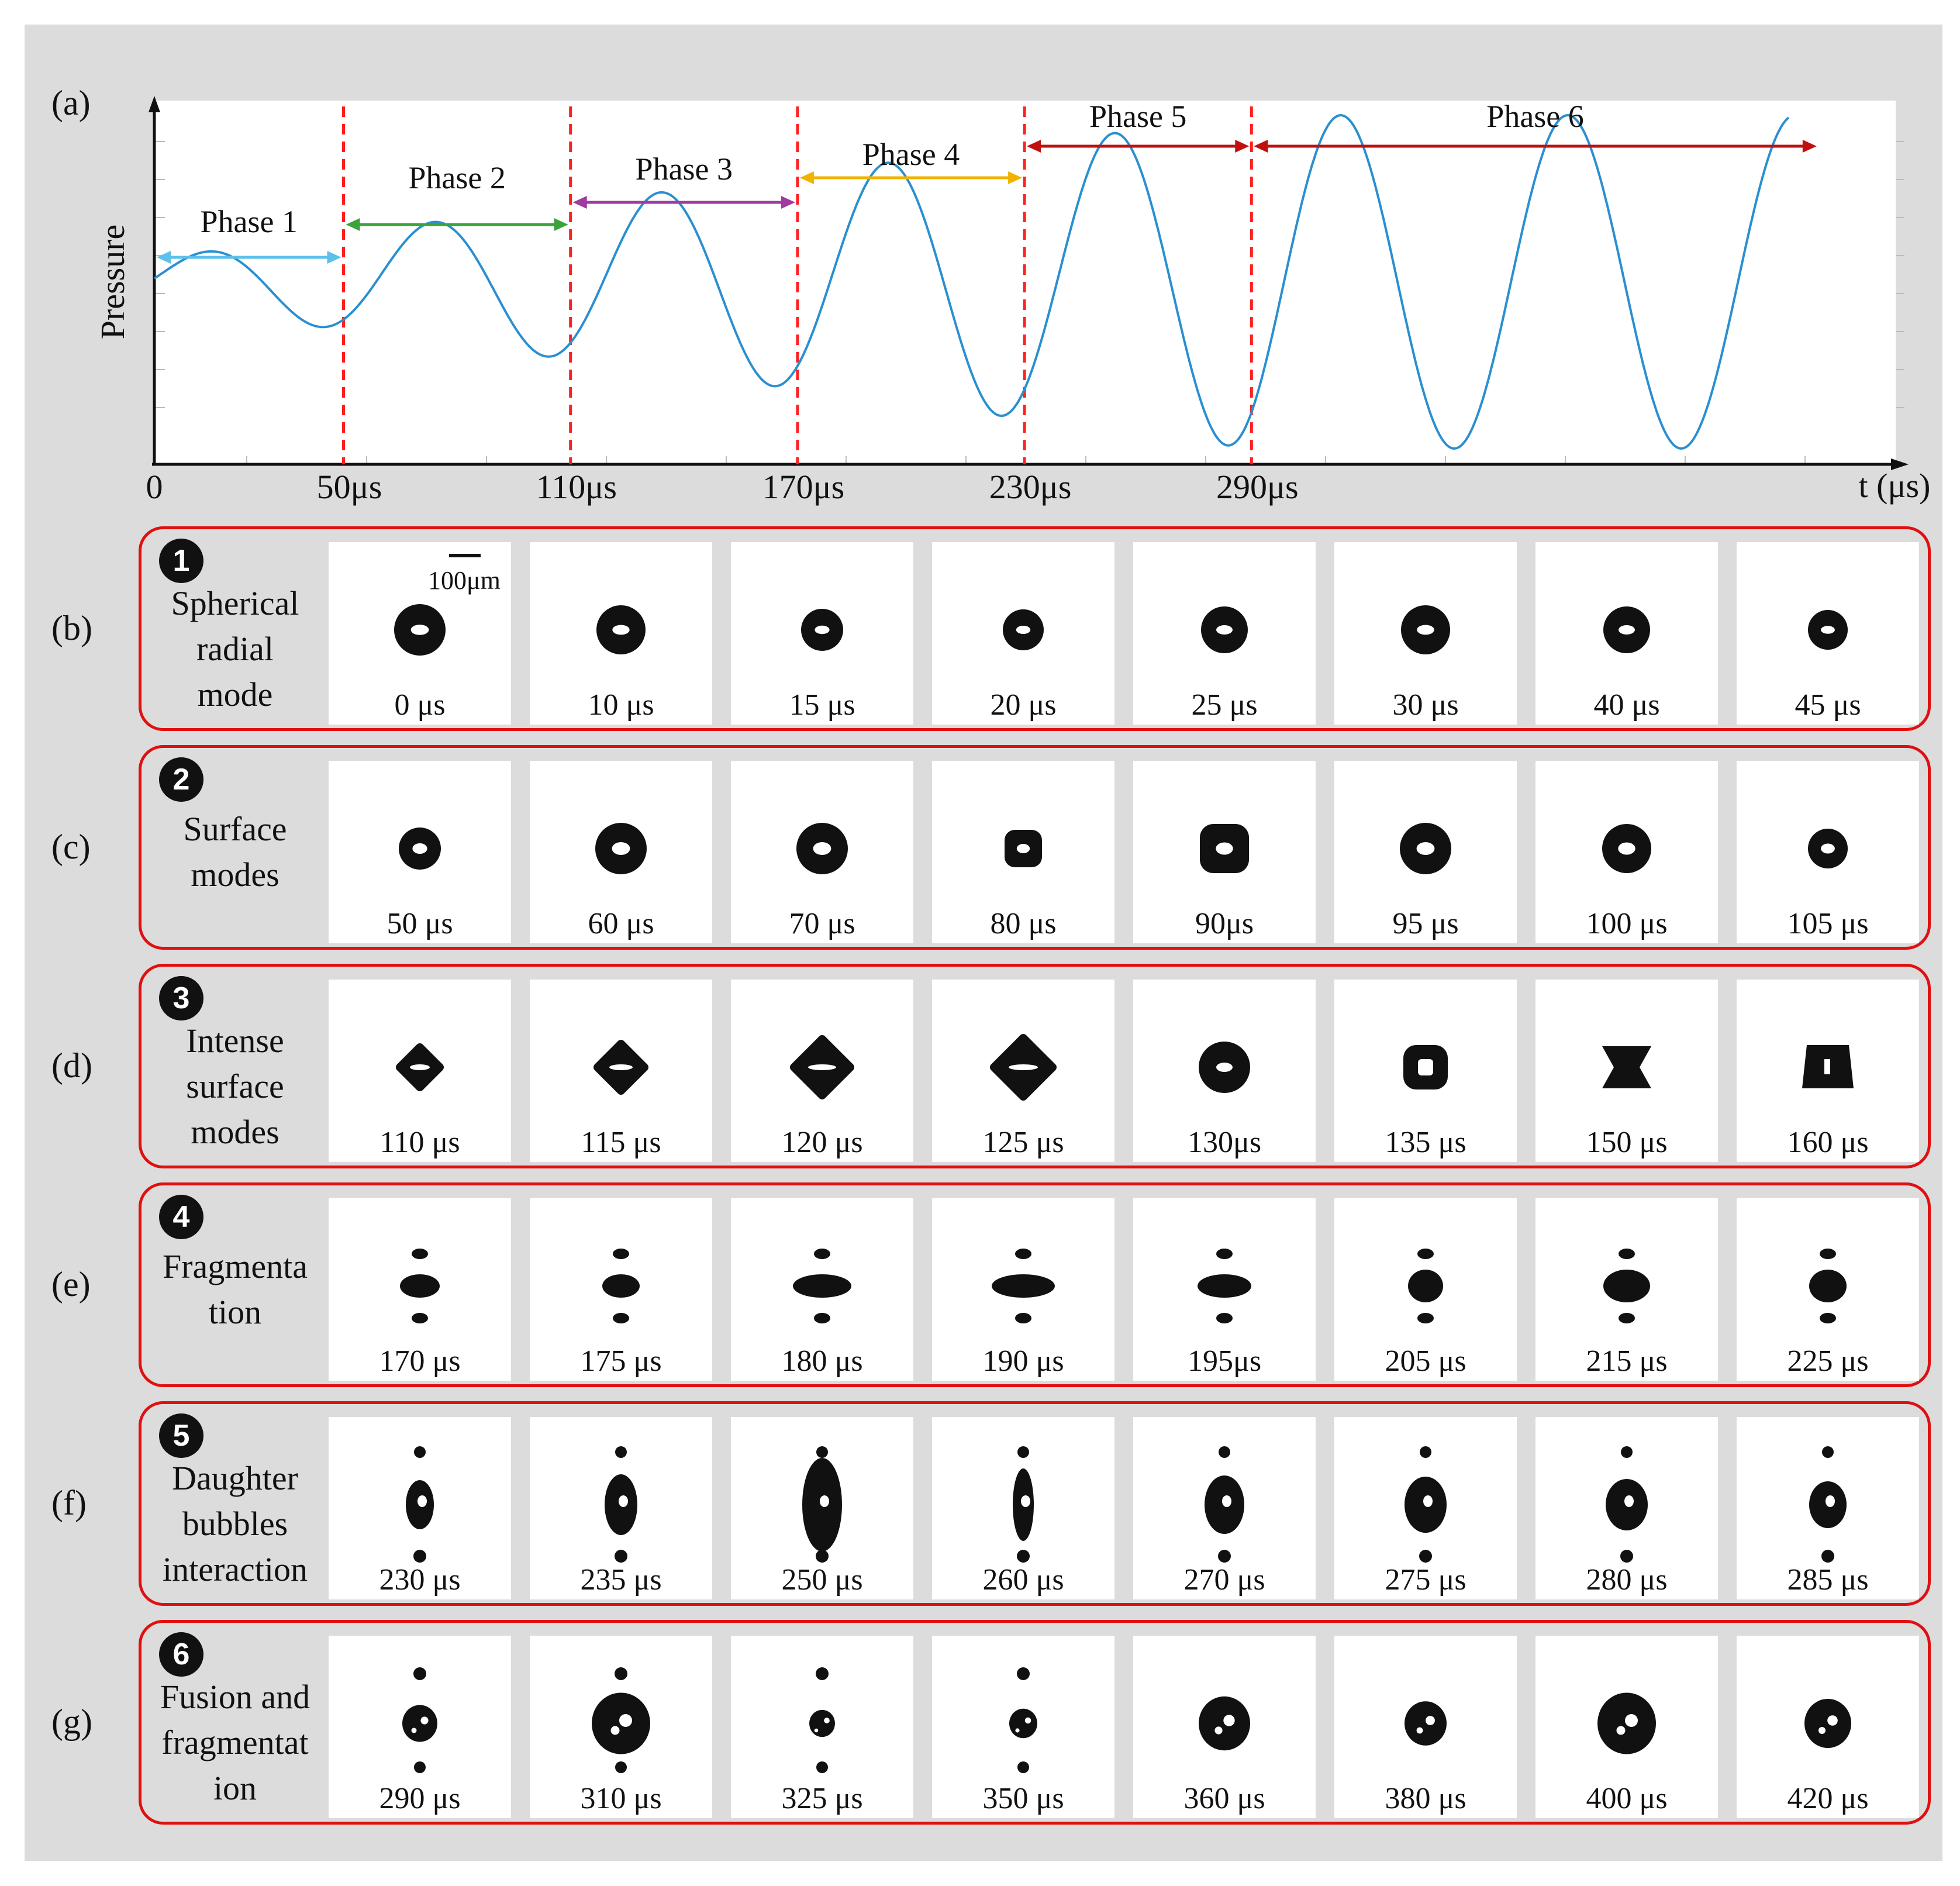  What do you see at coordinates (1425, 705) in the screenshot?
I see `snapshot-time-label: 30 μs` at bounding box center [1425, 705].